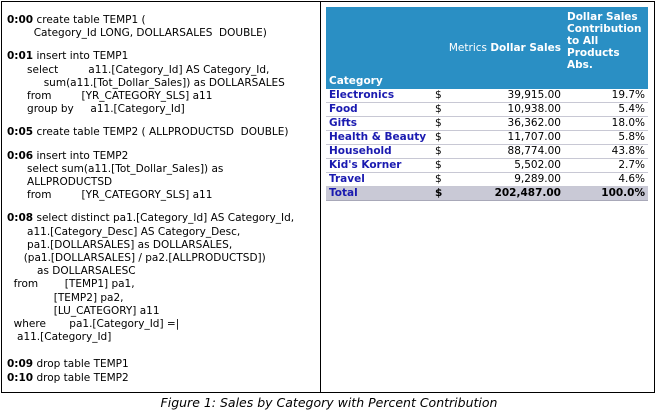  Describe the element at coordinates (59, 337) in the screenshot. I see `sql-text: a11.[Category_Id]` at that location.